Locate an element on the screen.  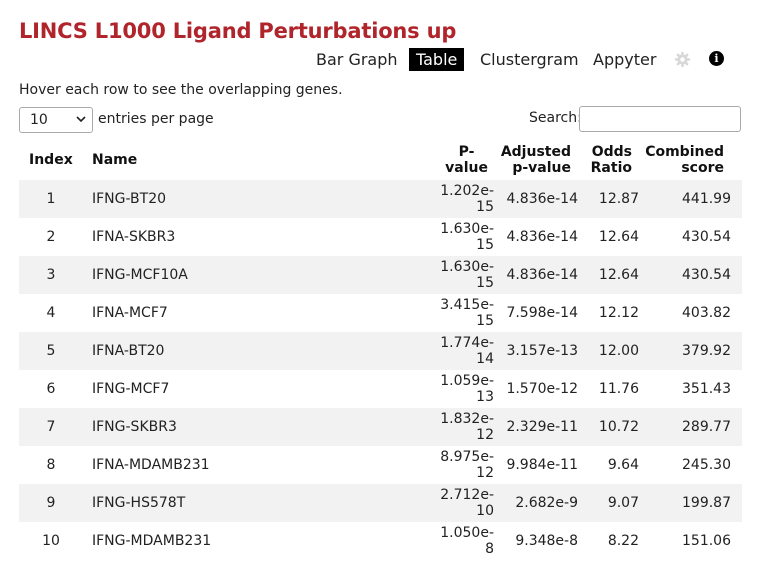
row-odds-ratio: 12.87 is located at coordinates (618, 199).